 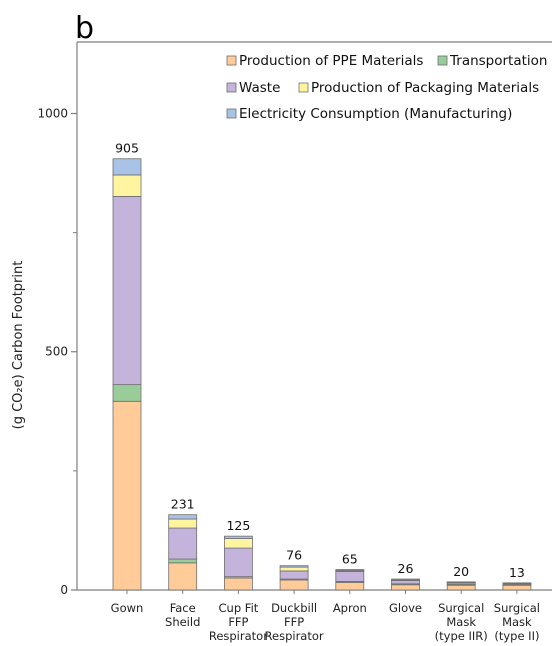 What do you see at coordinates (18, 345) in the screenshot?
I see `y-axis-label: (g CO₂e) Carbon Footprint` at bounding box center [18, 345].